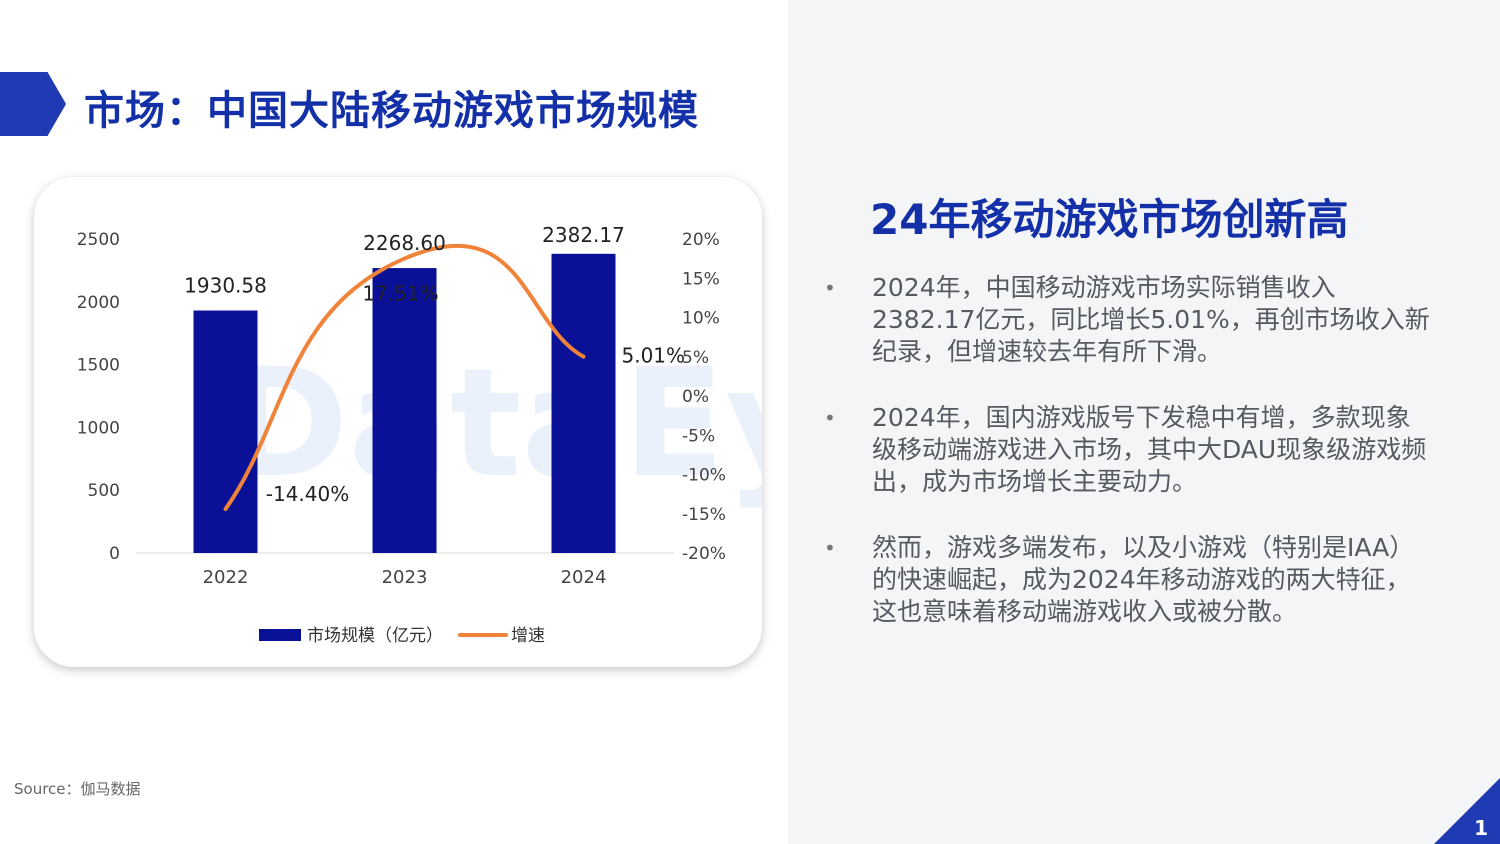  I want to click on x-tick-label: 2024, so click(584, 577).